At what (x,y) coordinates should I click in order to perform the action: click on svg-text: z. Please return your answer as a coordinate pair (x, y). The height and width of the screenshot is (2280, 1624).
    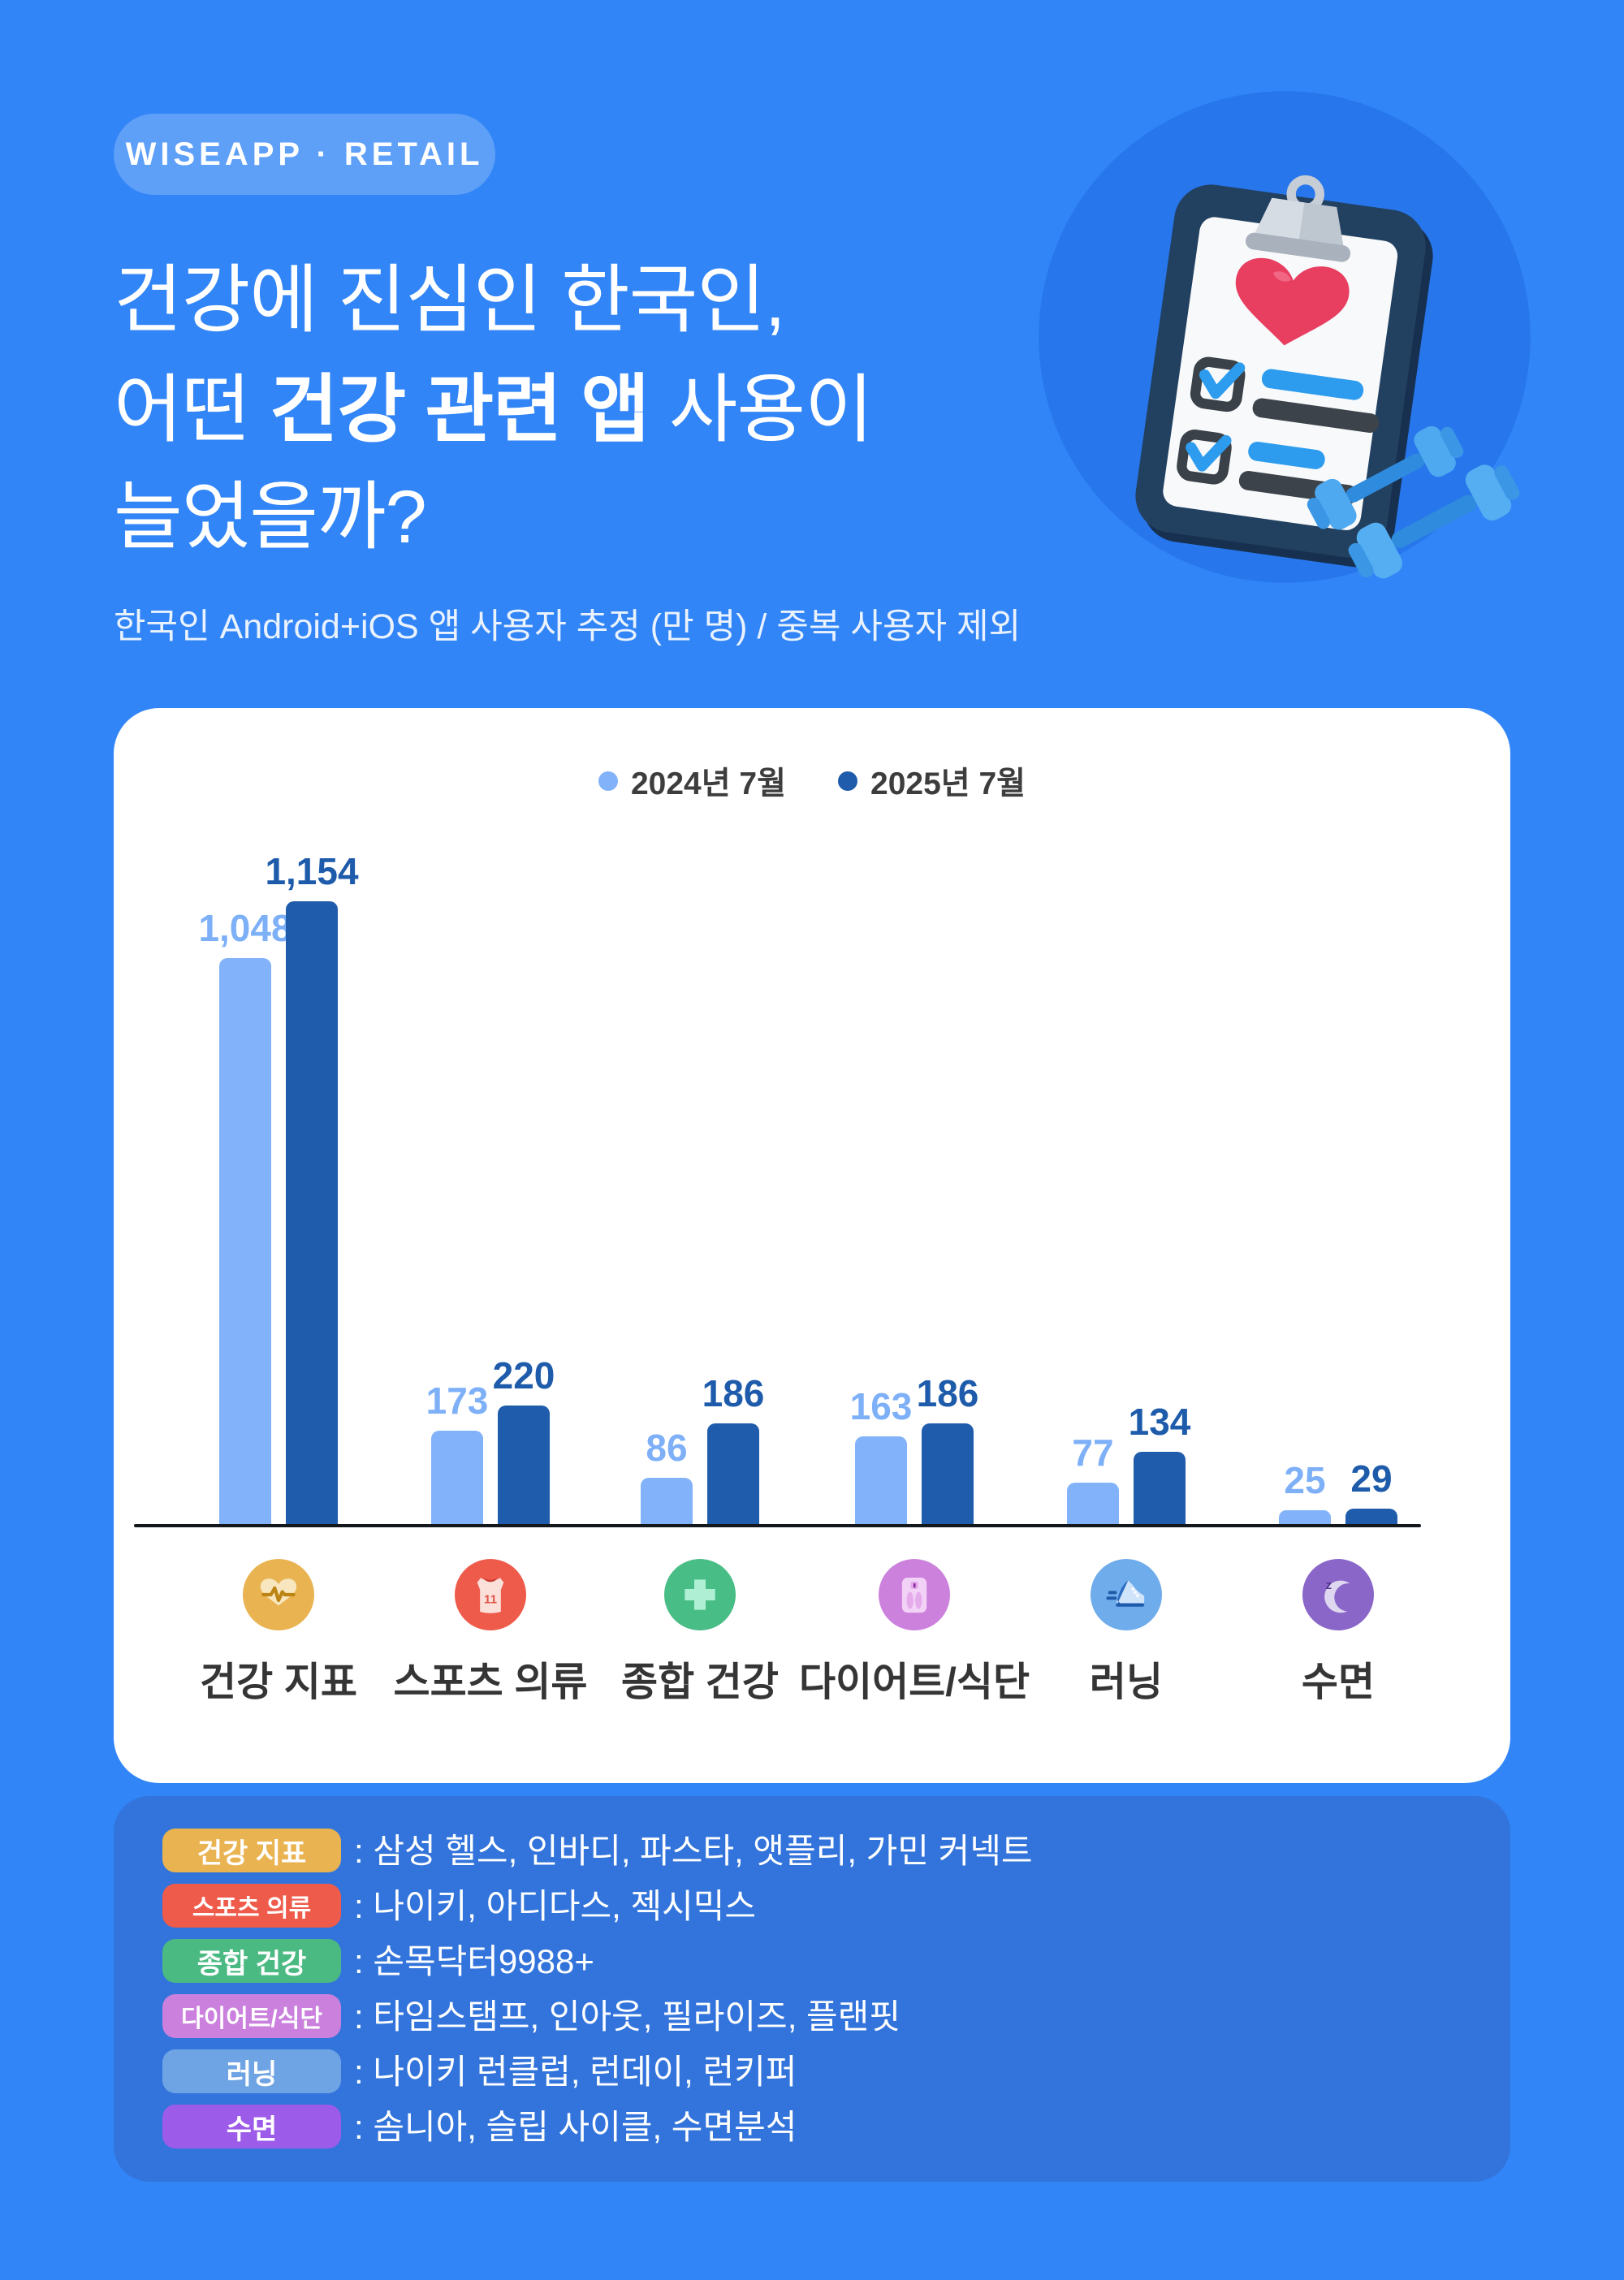
    Looking at the image, I should click on (1329, 1585).